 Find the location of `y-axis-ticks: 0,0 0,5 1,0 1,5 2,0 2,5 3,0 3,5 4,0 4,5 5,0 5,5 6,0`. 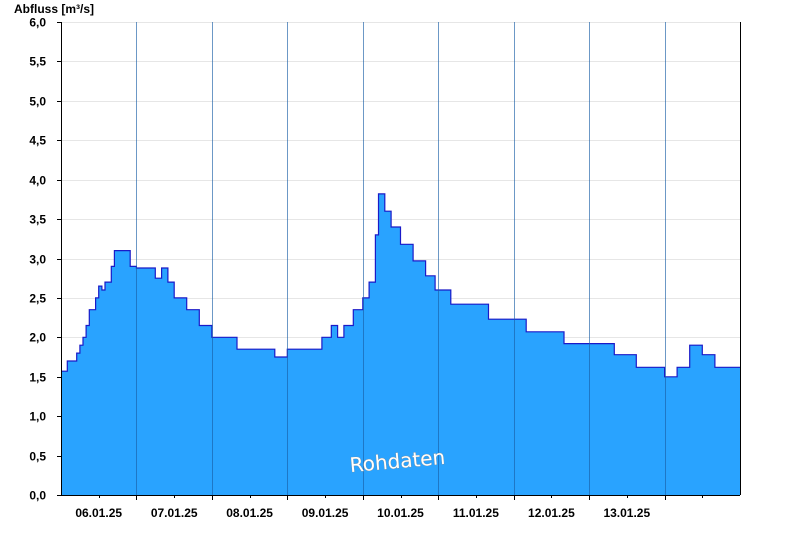

y-axis-ticks: 0,0 0,5 1,0 1,5 2,0 2,5 3,0 3,5 4,0 4,5 5,0 5,5 6,0 is located at coordinates (45, 259).